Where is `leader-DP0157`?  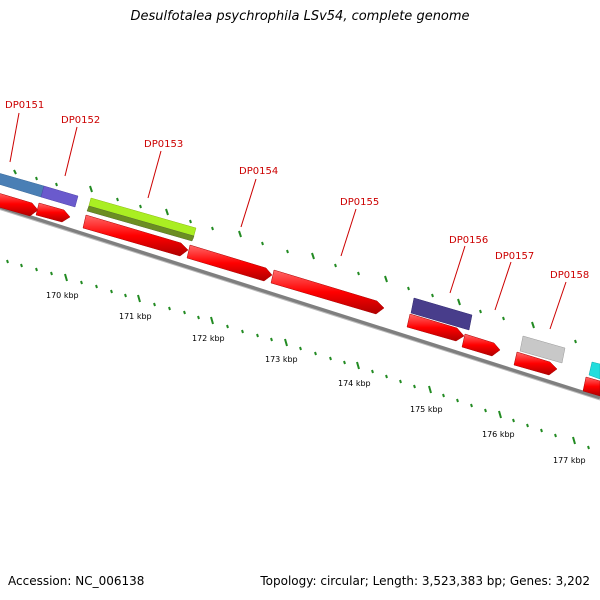
leader-DP0157 is located at coordinates (503, 286).